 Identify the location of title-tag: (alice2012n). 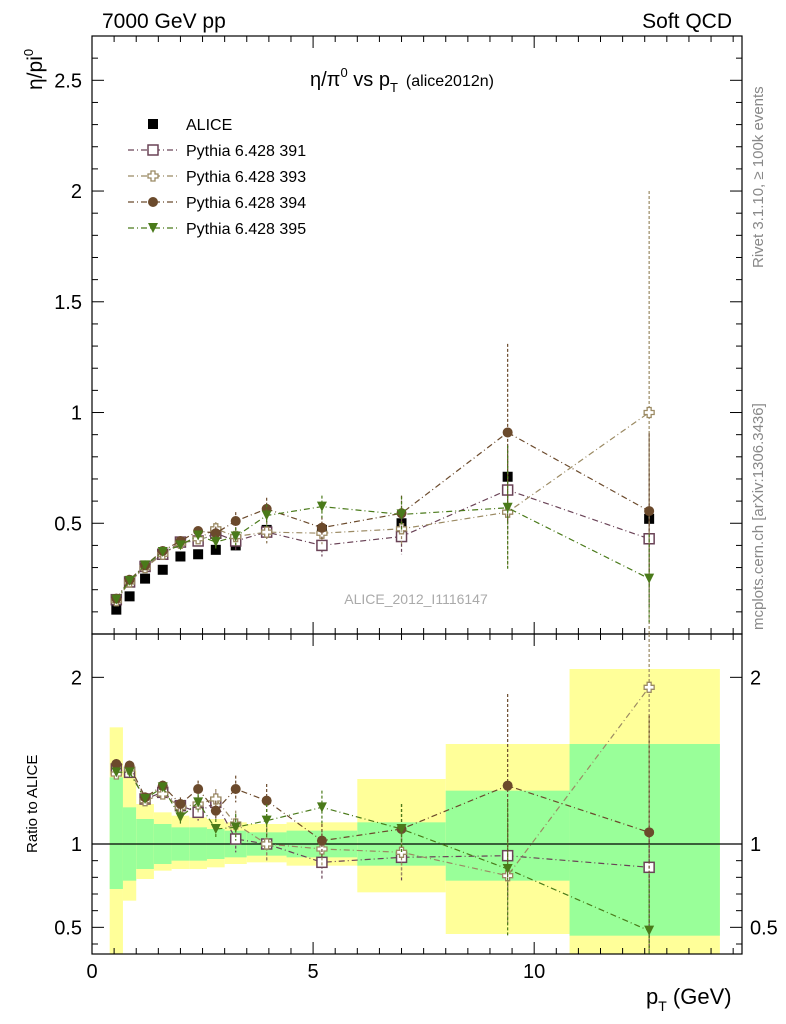
(450, 81).